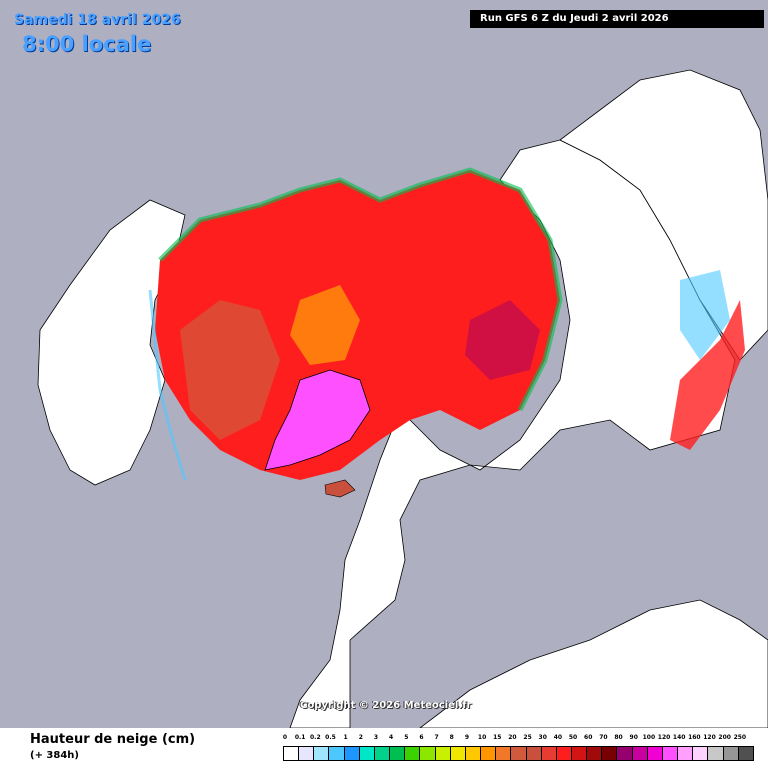 This screenshot has height=768, width=768. I want to click on legend-label: 15, so click(497, 737).